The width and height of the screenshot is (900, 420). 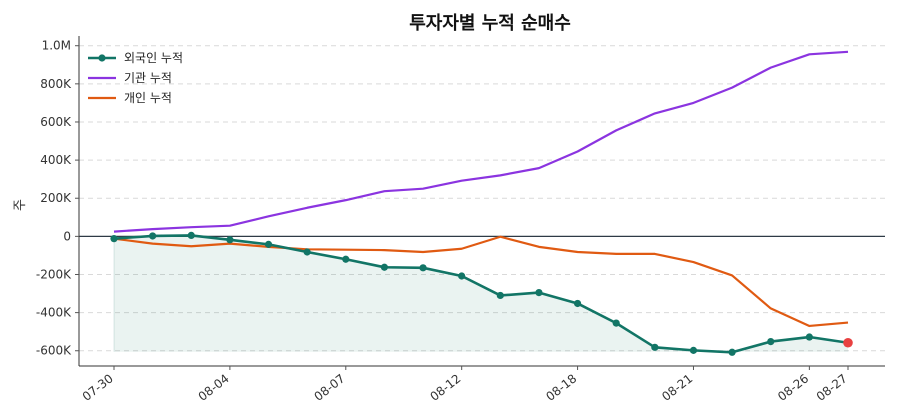 I want to click on y-tick-label: 0, so click(x=67, y=236).